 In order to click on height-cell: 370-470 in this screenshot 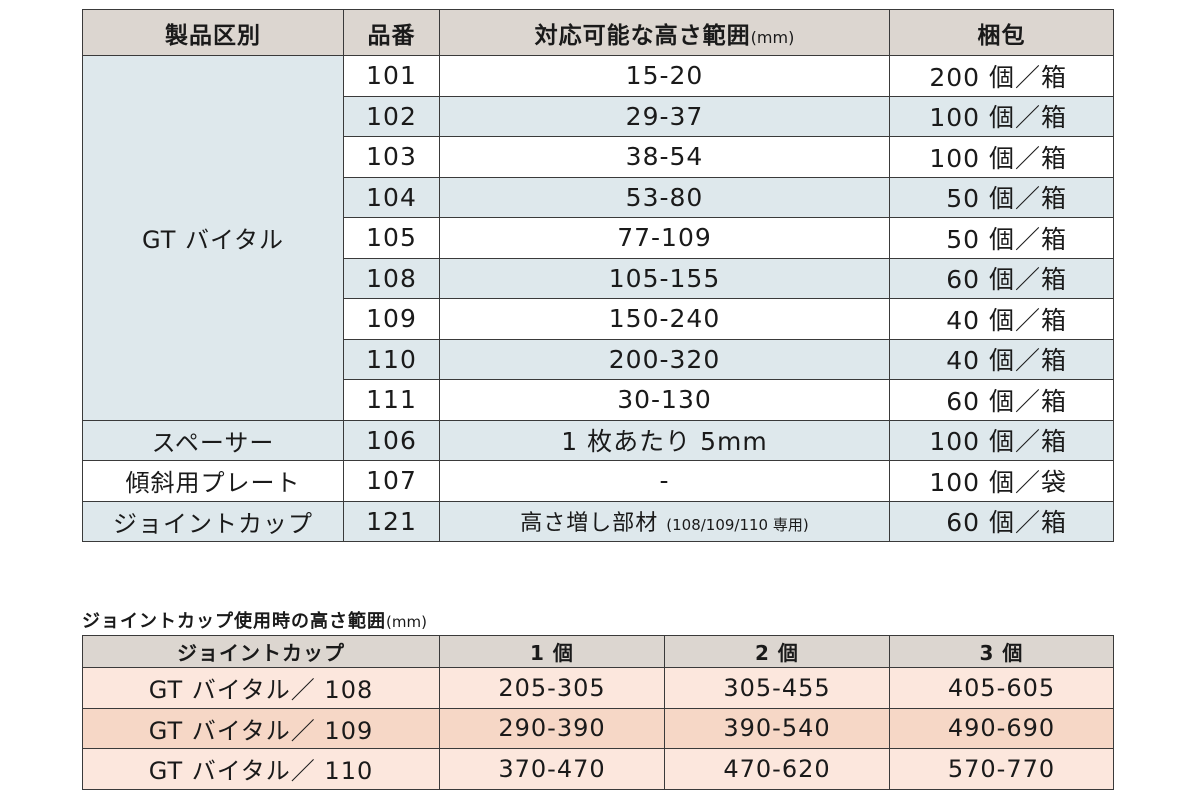, I will do `click(552, 769)`.